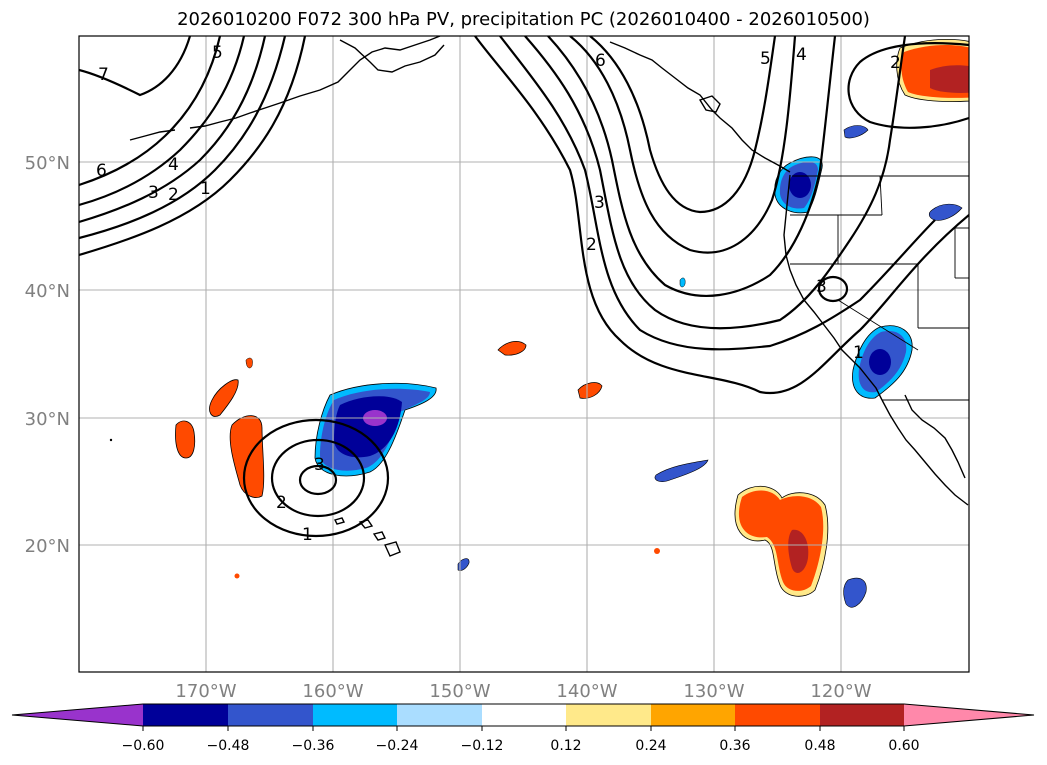 This screenshot has height=765, width=1047. Describe the element at coordinates (565, 746) in the screenshot. I see `colorbar-tick-label: 0.12` at that location.